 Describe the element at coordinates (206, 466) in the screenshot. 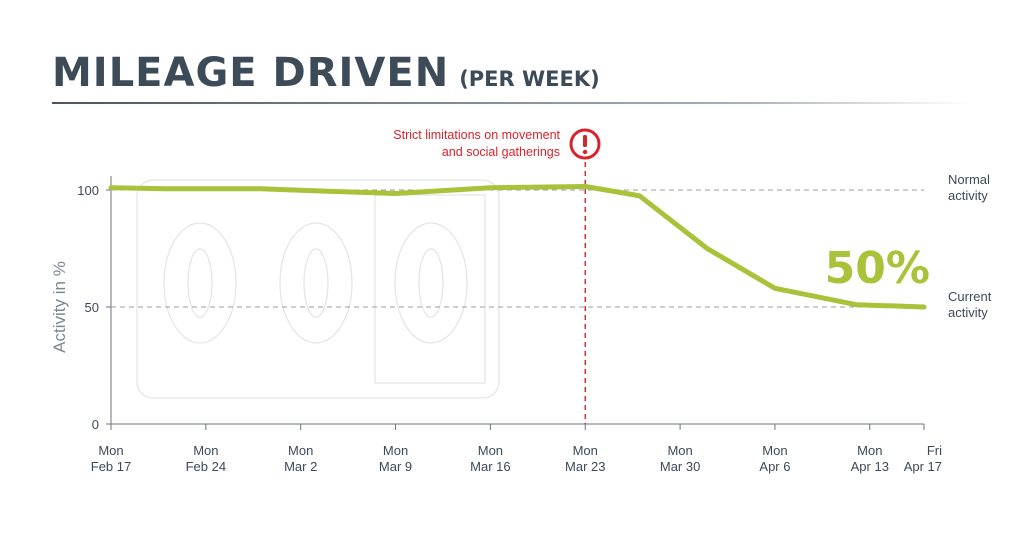

I see `x-tick-label-date: Feb 24` at that location.